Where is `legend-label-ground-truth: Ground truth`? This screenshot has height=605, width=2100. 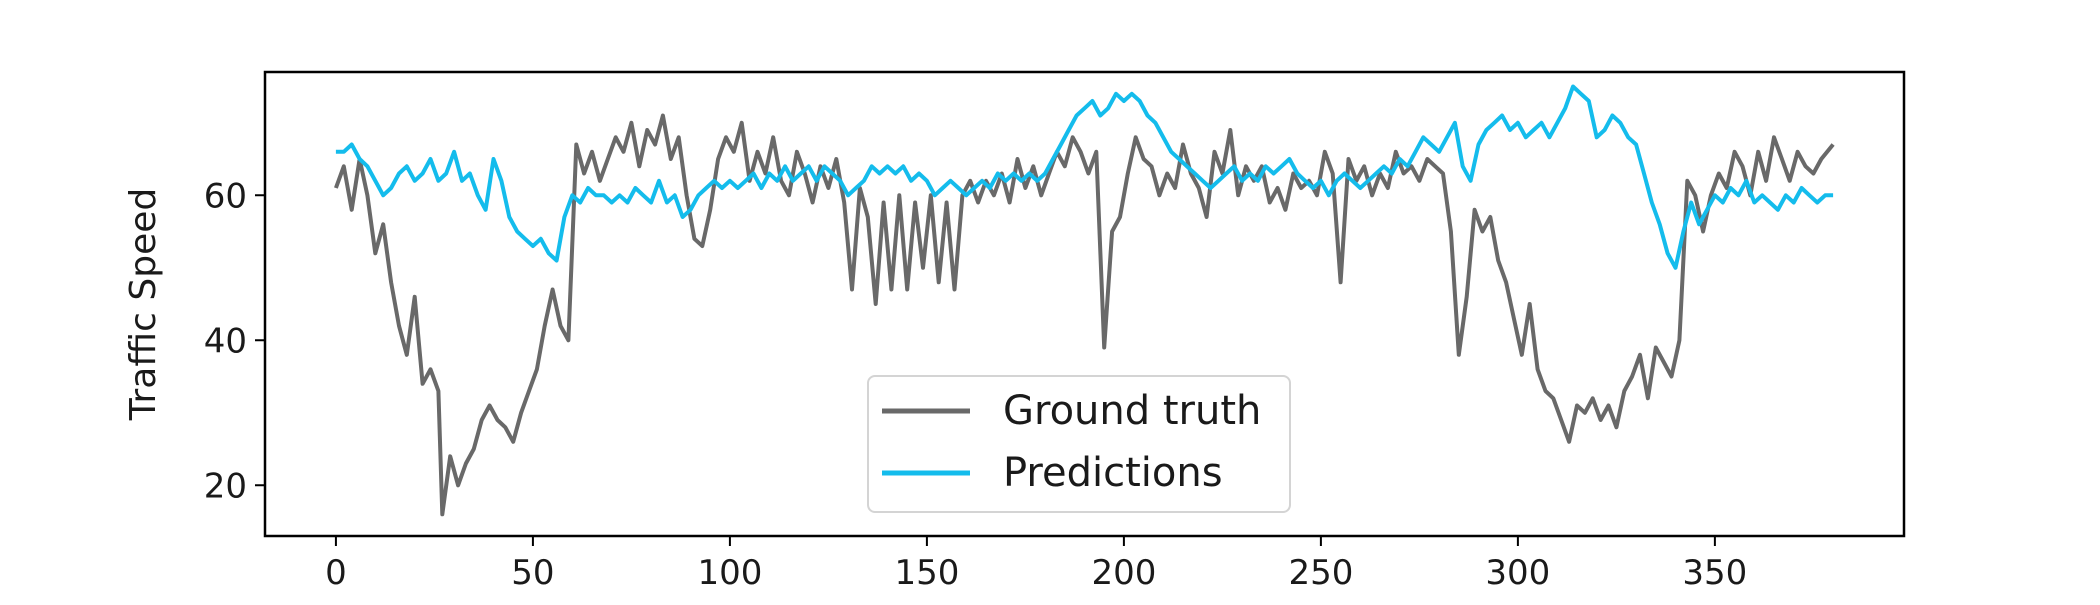 legend-label-ground-truth: Ground truth is located at coordinates (1132, 411).